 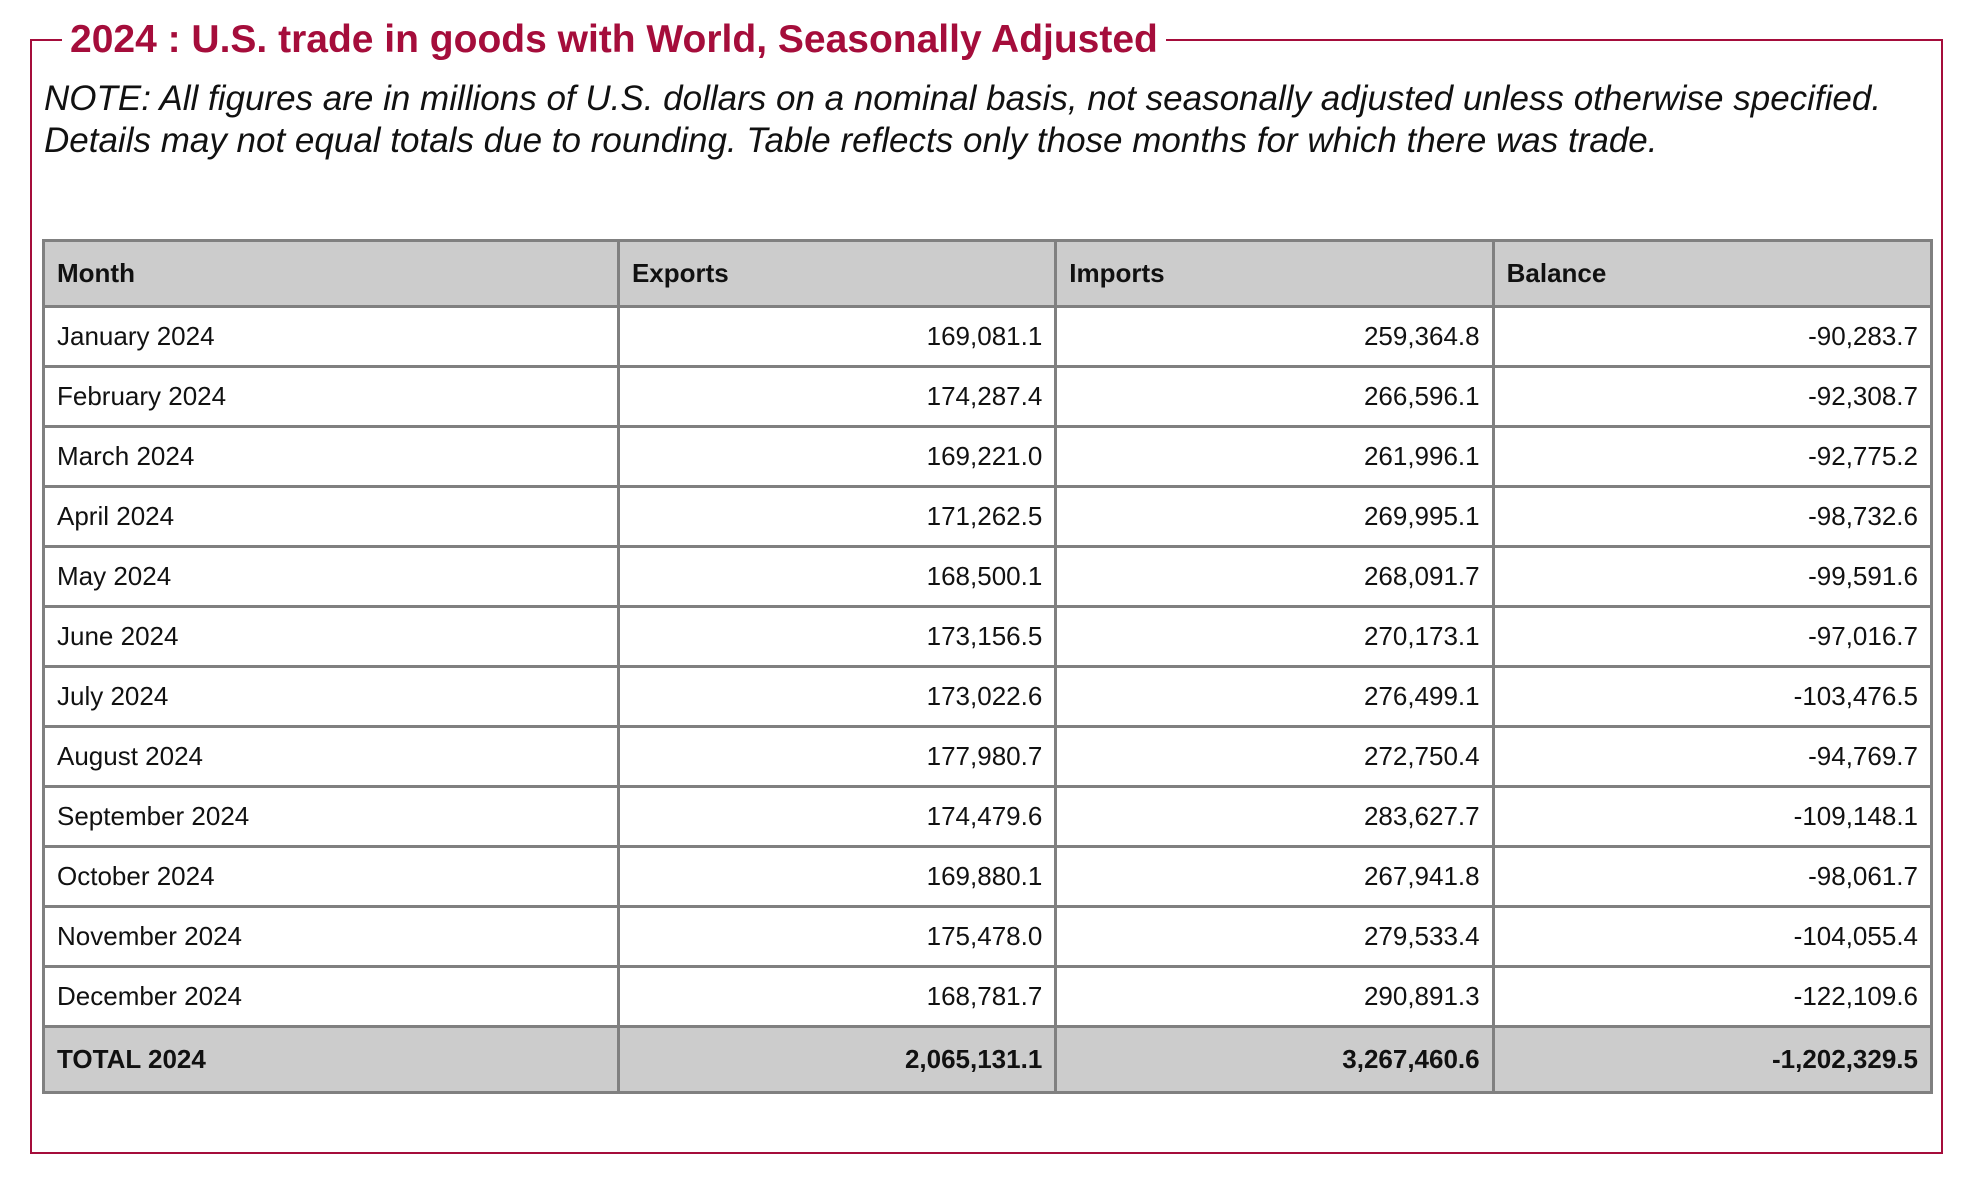 What do you see at coordinates (331, 876) in the screenshot?
I see `cell-month: October 2024` at bounding box center [331, 876].